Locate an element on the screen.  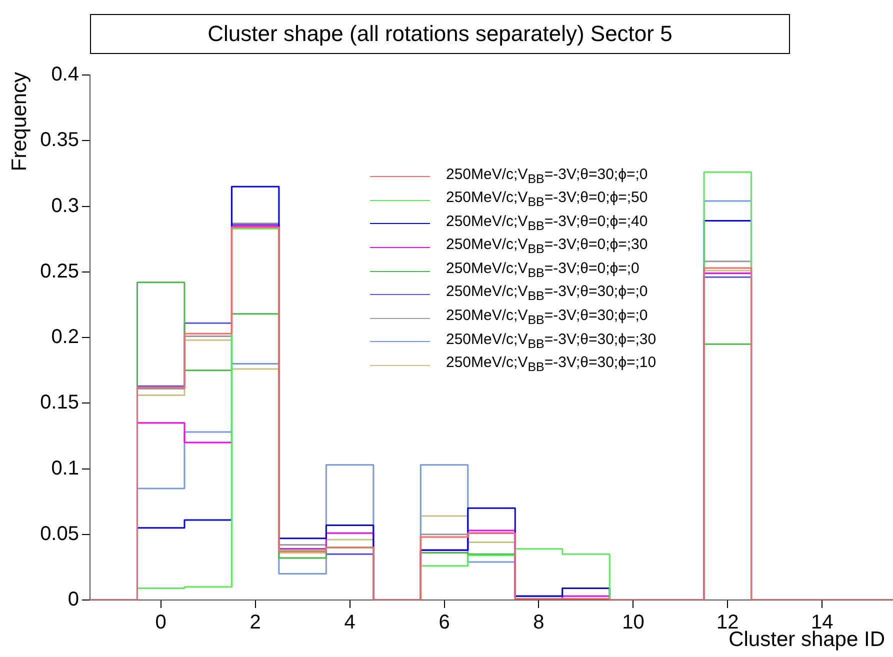
x-tick-label: 8 is located at coordinates (538, 623).